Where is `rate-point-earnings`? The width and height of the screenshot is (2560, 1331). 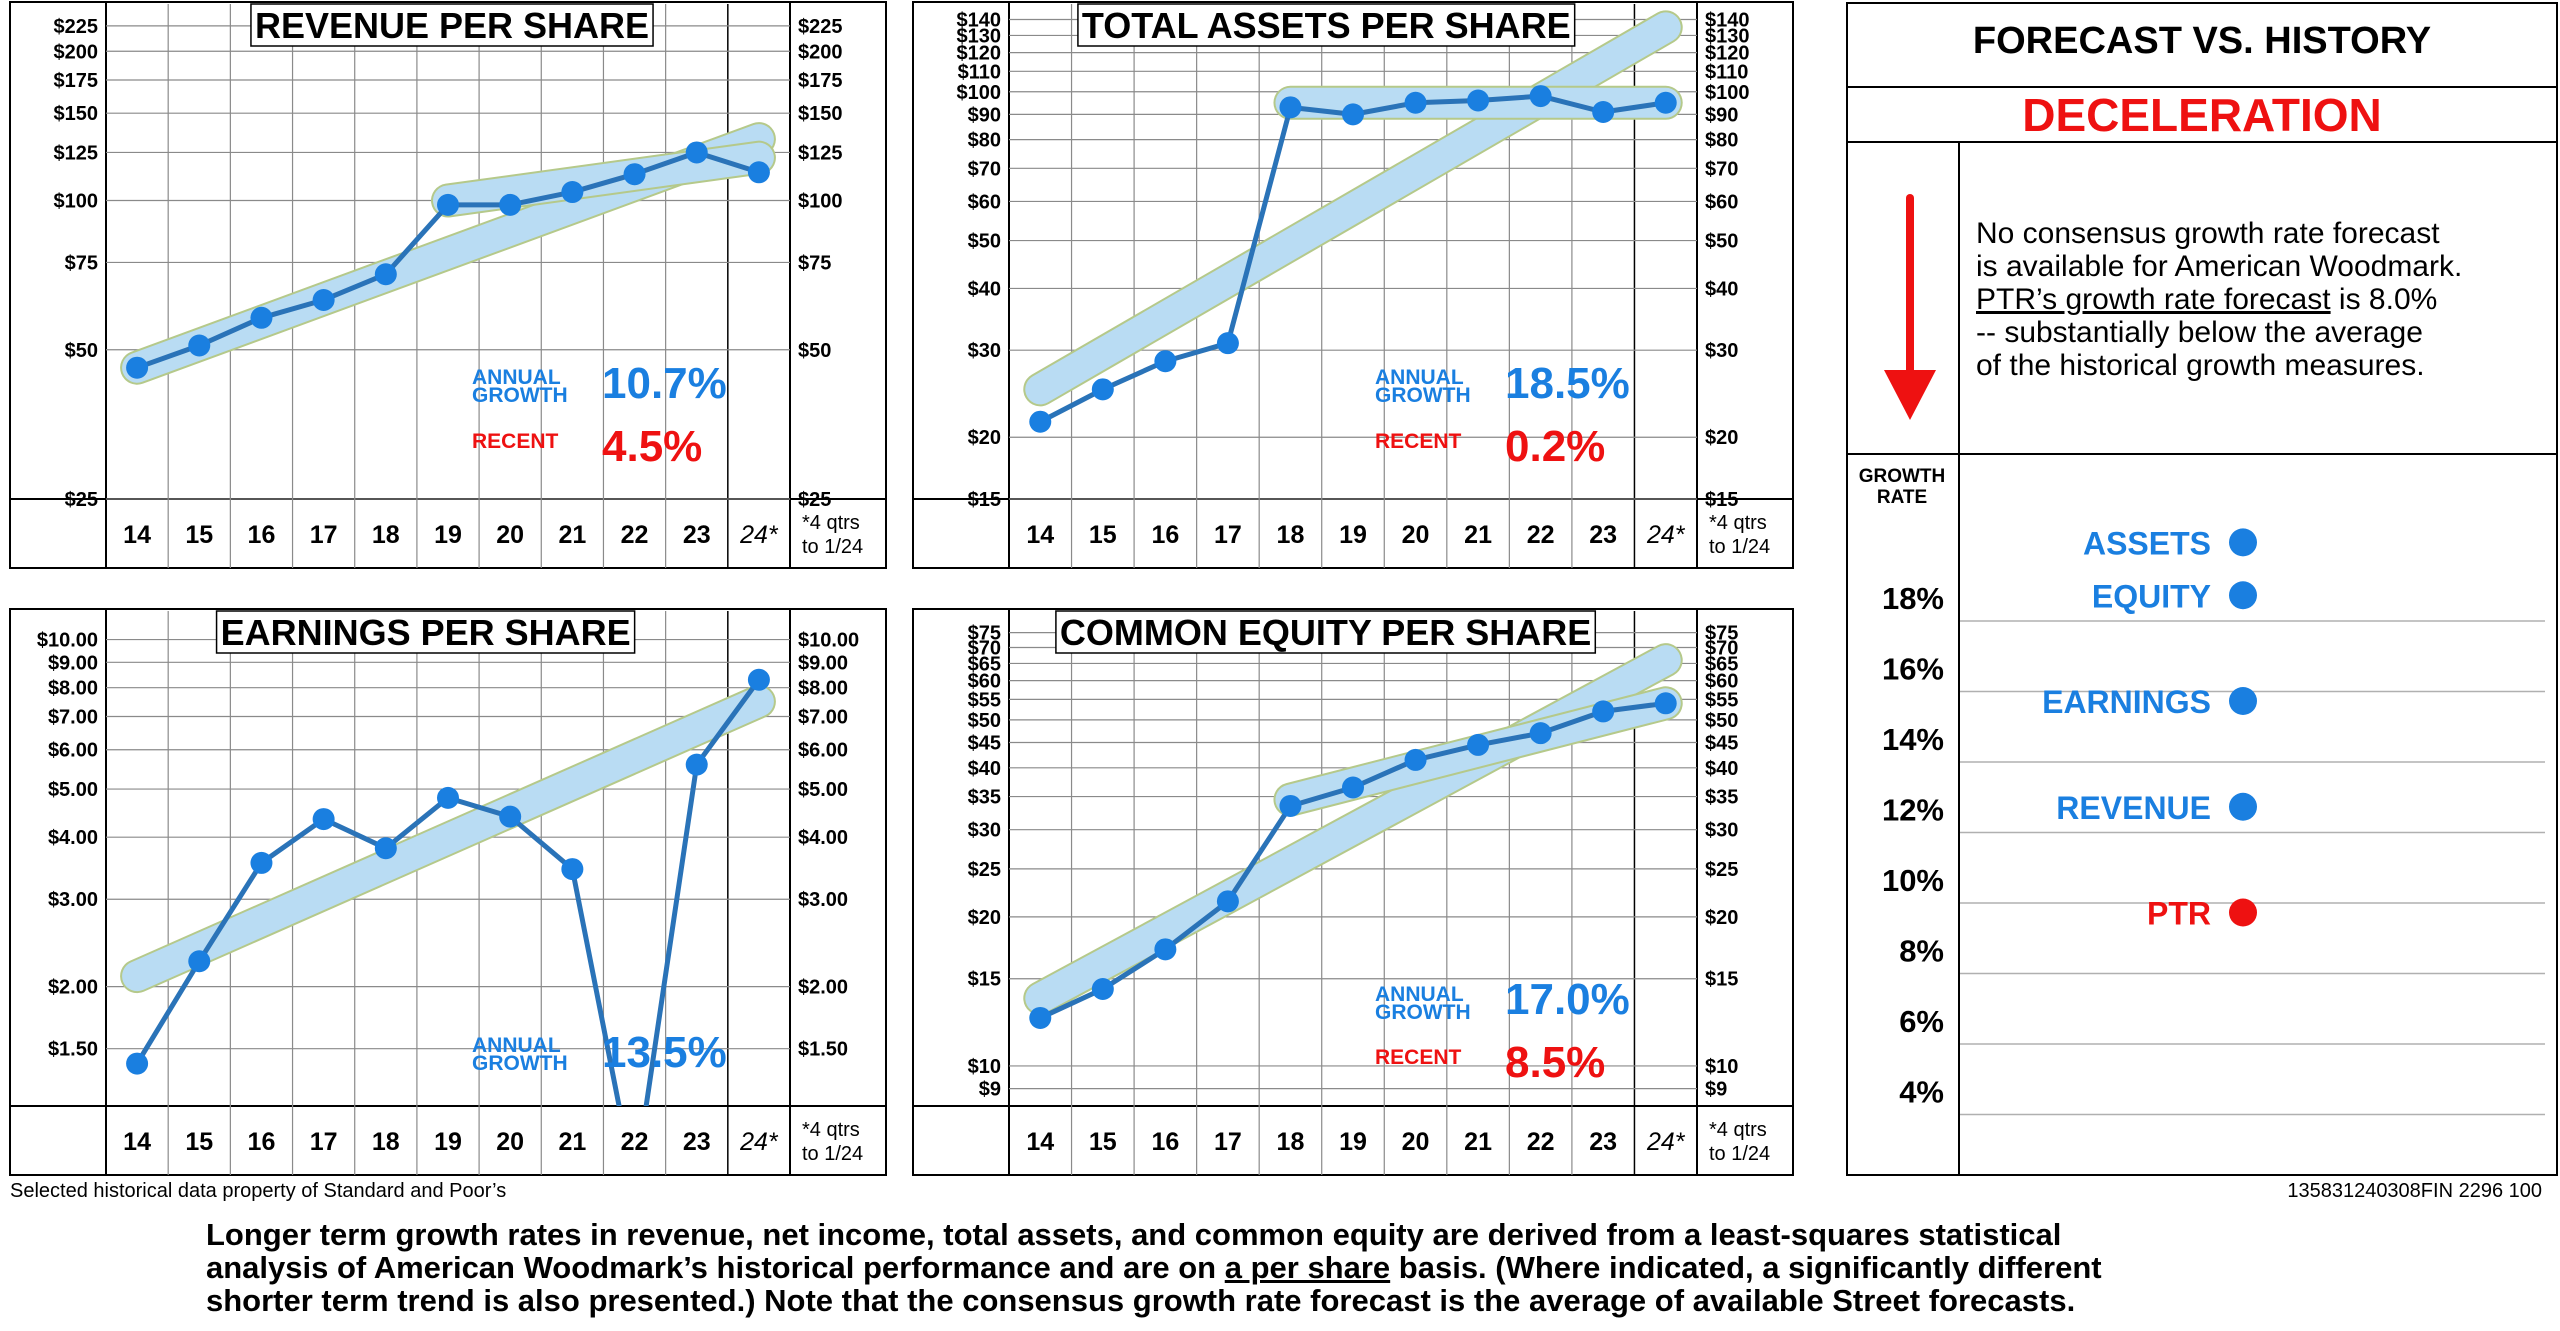
rate-point-earnings is located at coordinates (2243, 701).